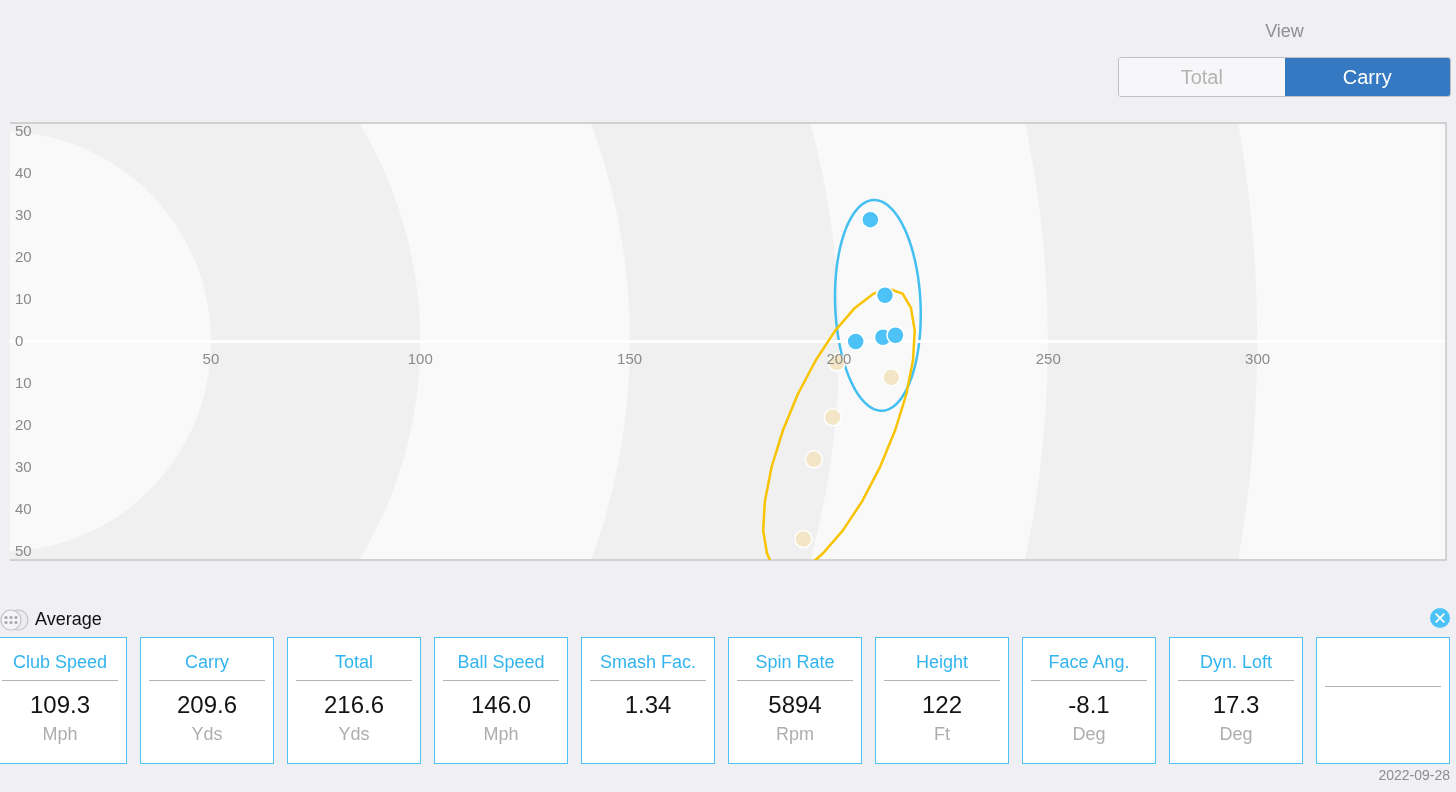  What do you see at coordinates (1414, 775) in the screenshot?
I see `text: 2022-09-28` at bounding box center [1414, 775].